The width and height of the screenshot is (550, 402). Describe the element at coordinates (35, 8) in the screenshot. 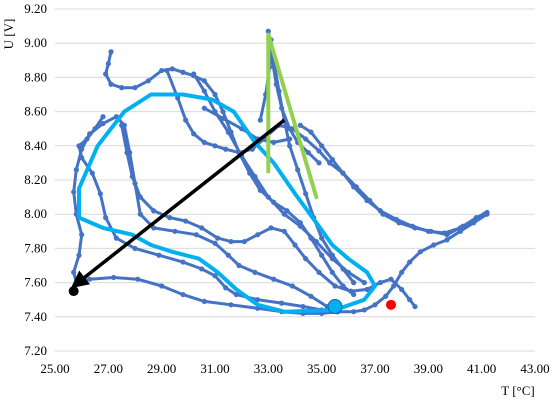

I see `y-tick-label: 9.20` at that location.